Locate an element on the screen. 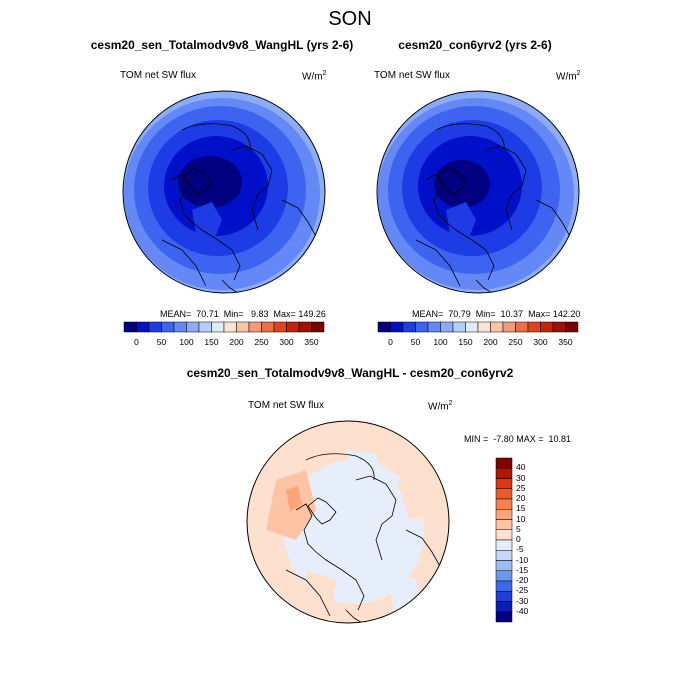 The height and width of the screenshot is (700, 700). panel3-statistics: MIN = -7.80 MAX = 10.81 is located at coordinates (518, 439).